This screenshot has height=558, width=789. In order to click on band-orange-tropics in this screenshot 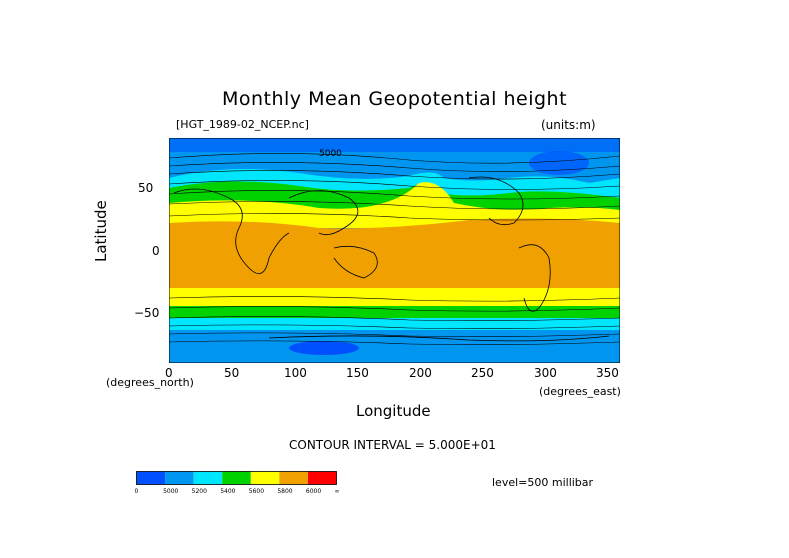, I will do `click(394, 256)`.